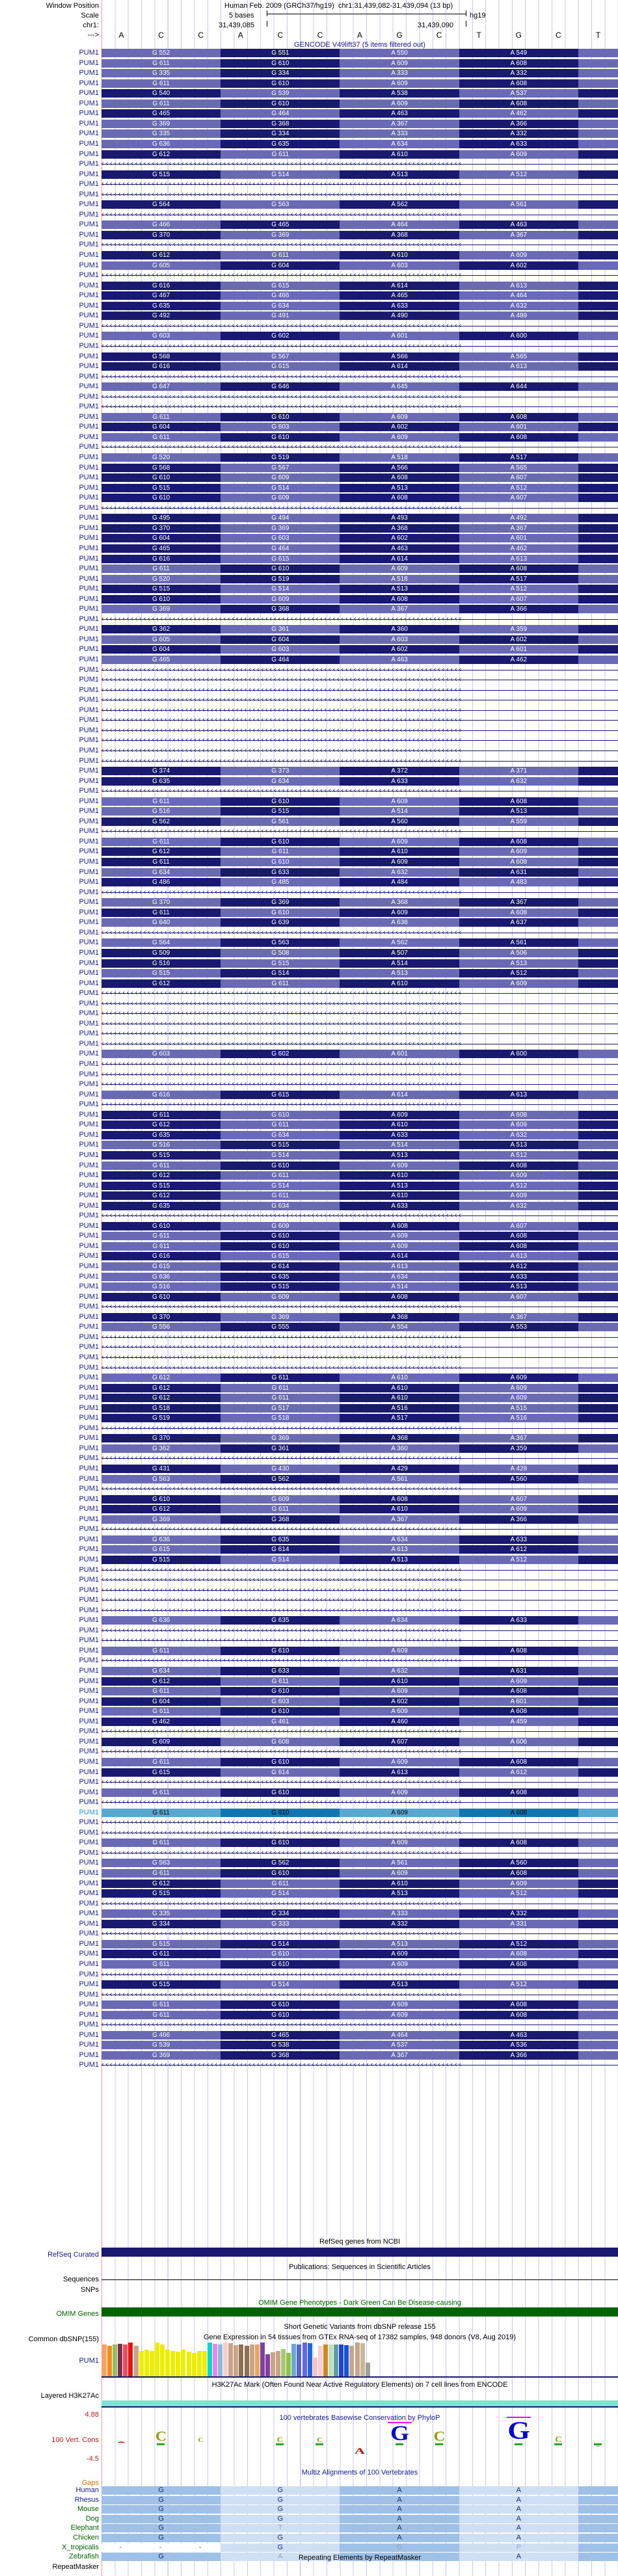 The image size is (618, 2576). Describe the element at coordinates (161, 1205) in the screenshot. I see `codon-block: G 635` at that location.